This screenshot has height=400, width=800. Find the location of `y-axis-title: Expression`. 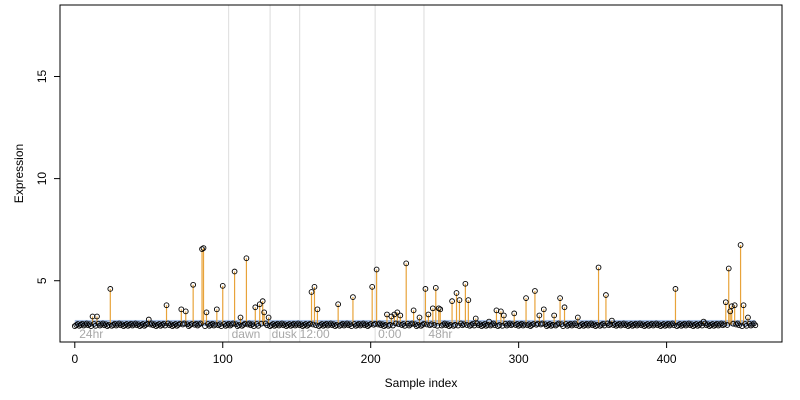

y-axis-title: Expression is located at coordinates (19, 173).